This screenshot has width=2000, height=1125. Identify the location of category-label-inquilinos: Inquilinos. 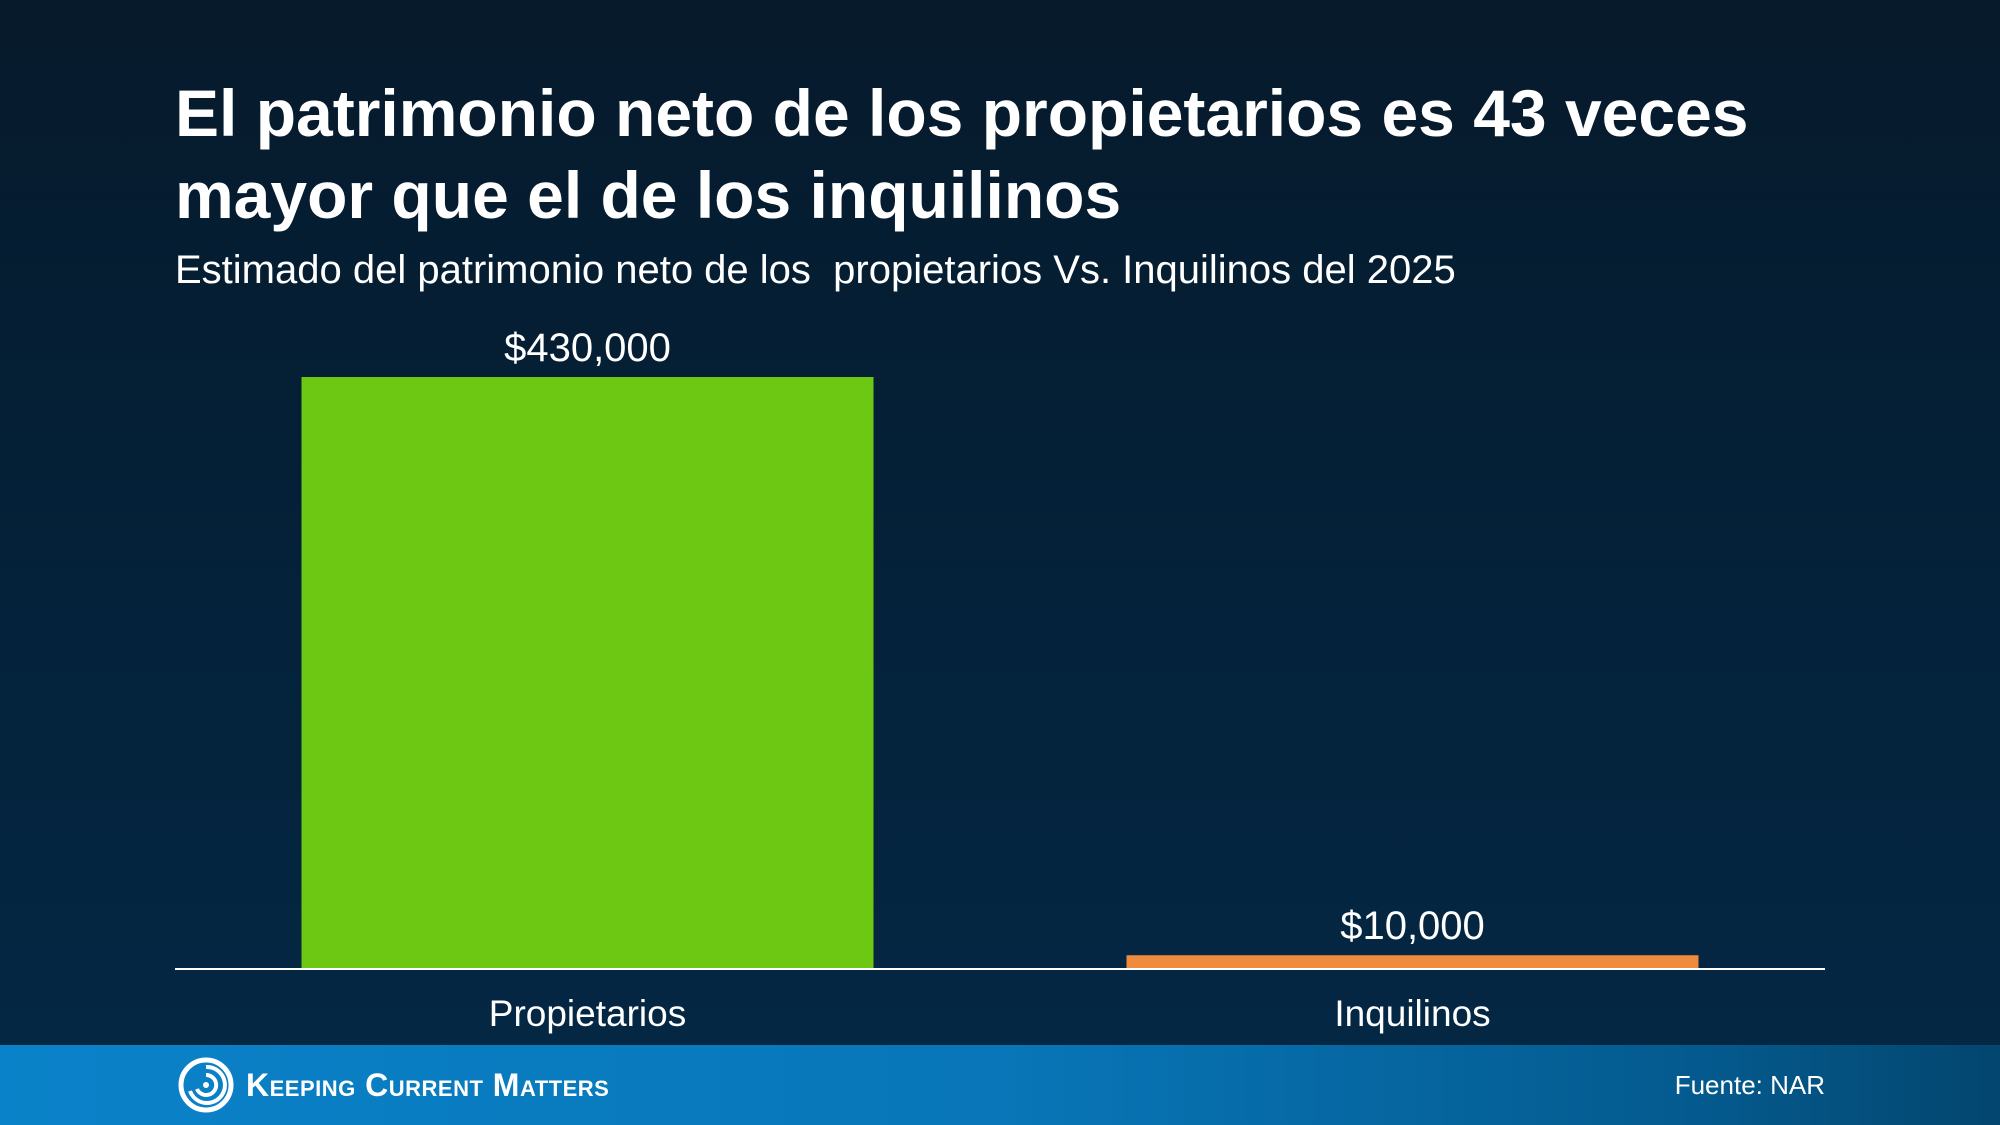
(1412, 1013).